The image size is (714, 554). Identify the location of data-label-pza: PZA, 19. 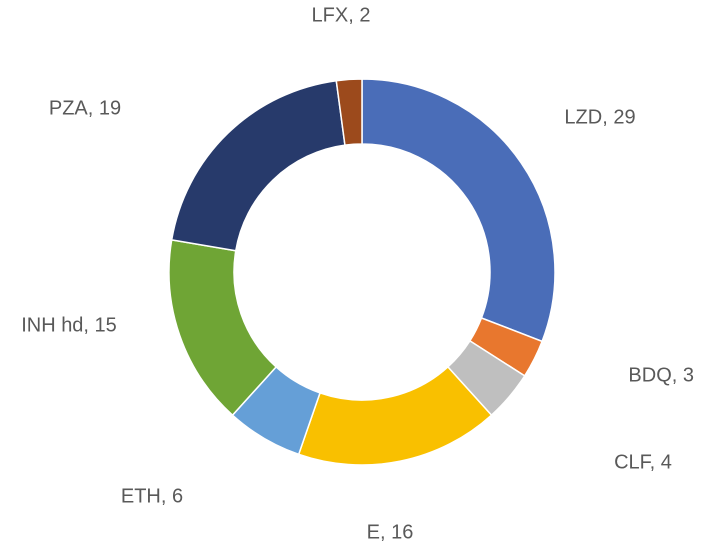
(85, 108).